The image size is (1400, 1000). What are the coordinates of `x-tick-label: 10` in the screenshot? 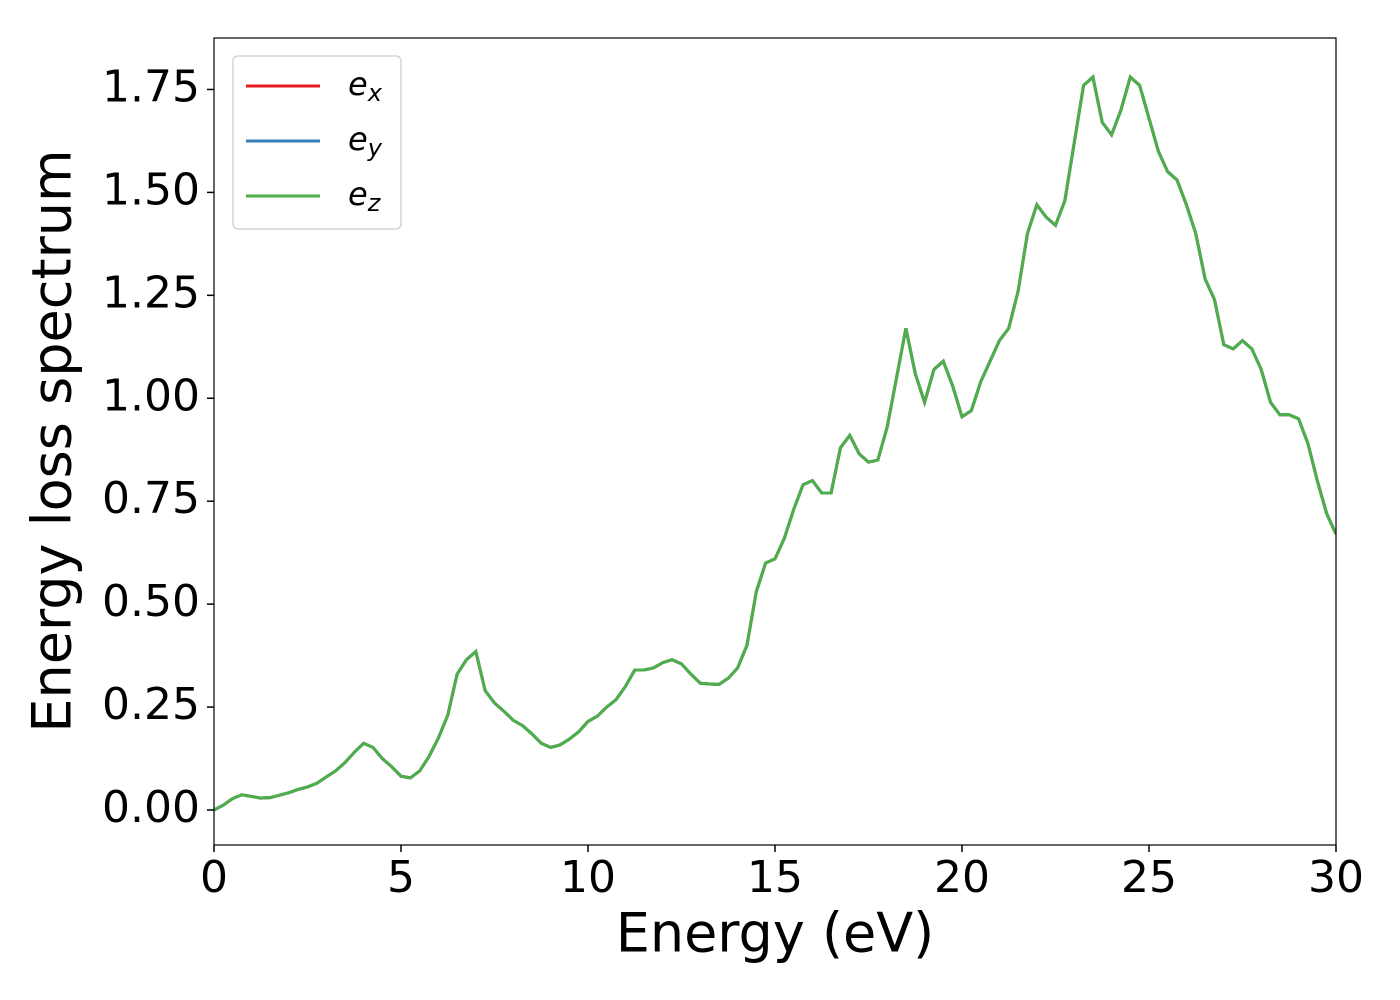 It's located at (588, 877).